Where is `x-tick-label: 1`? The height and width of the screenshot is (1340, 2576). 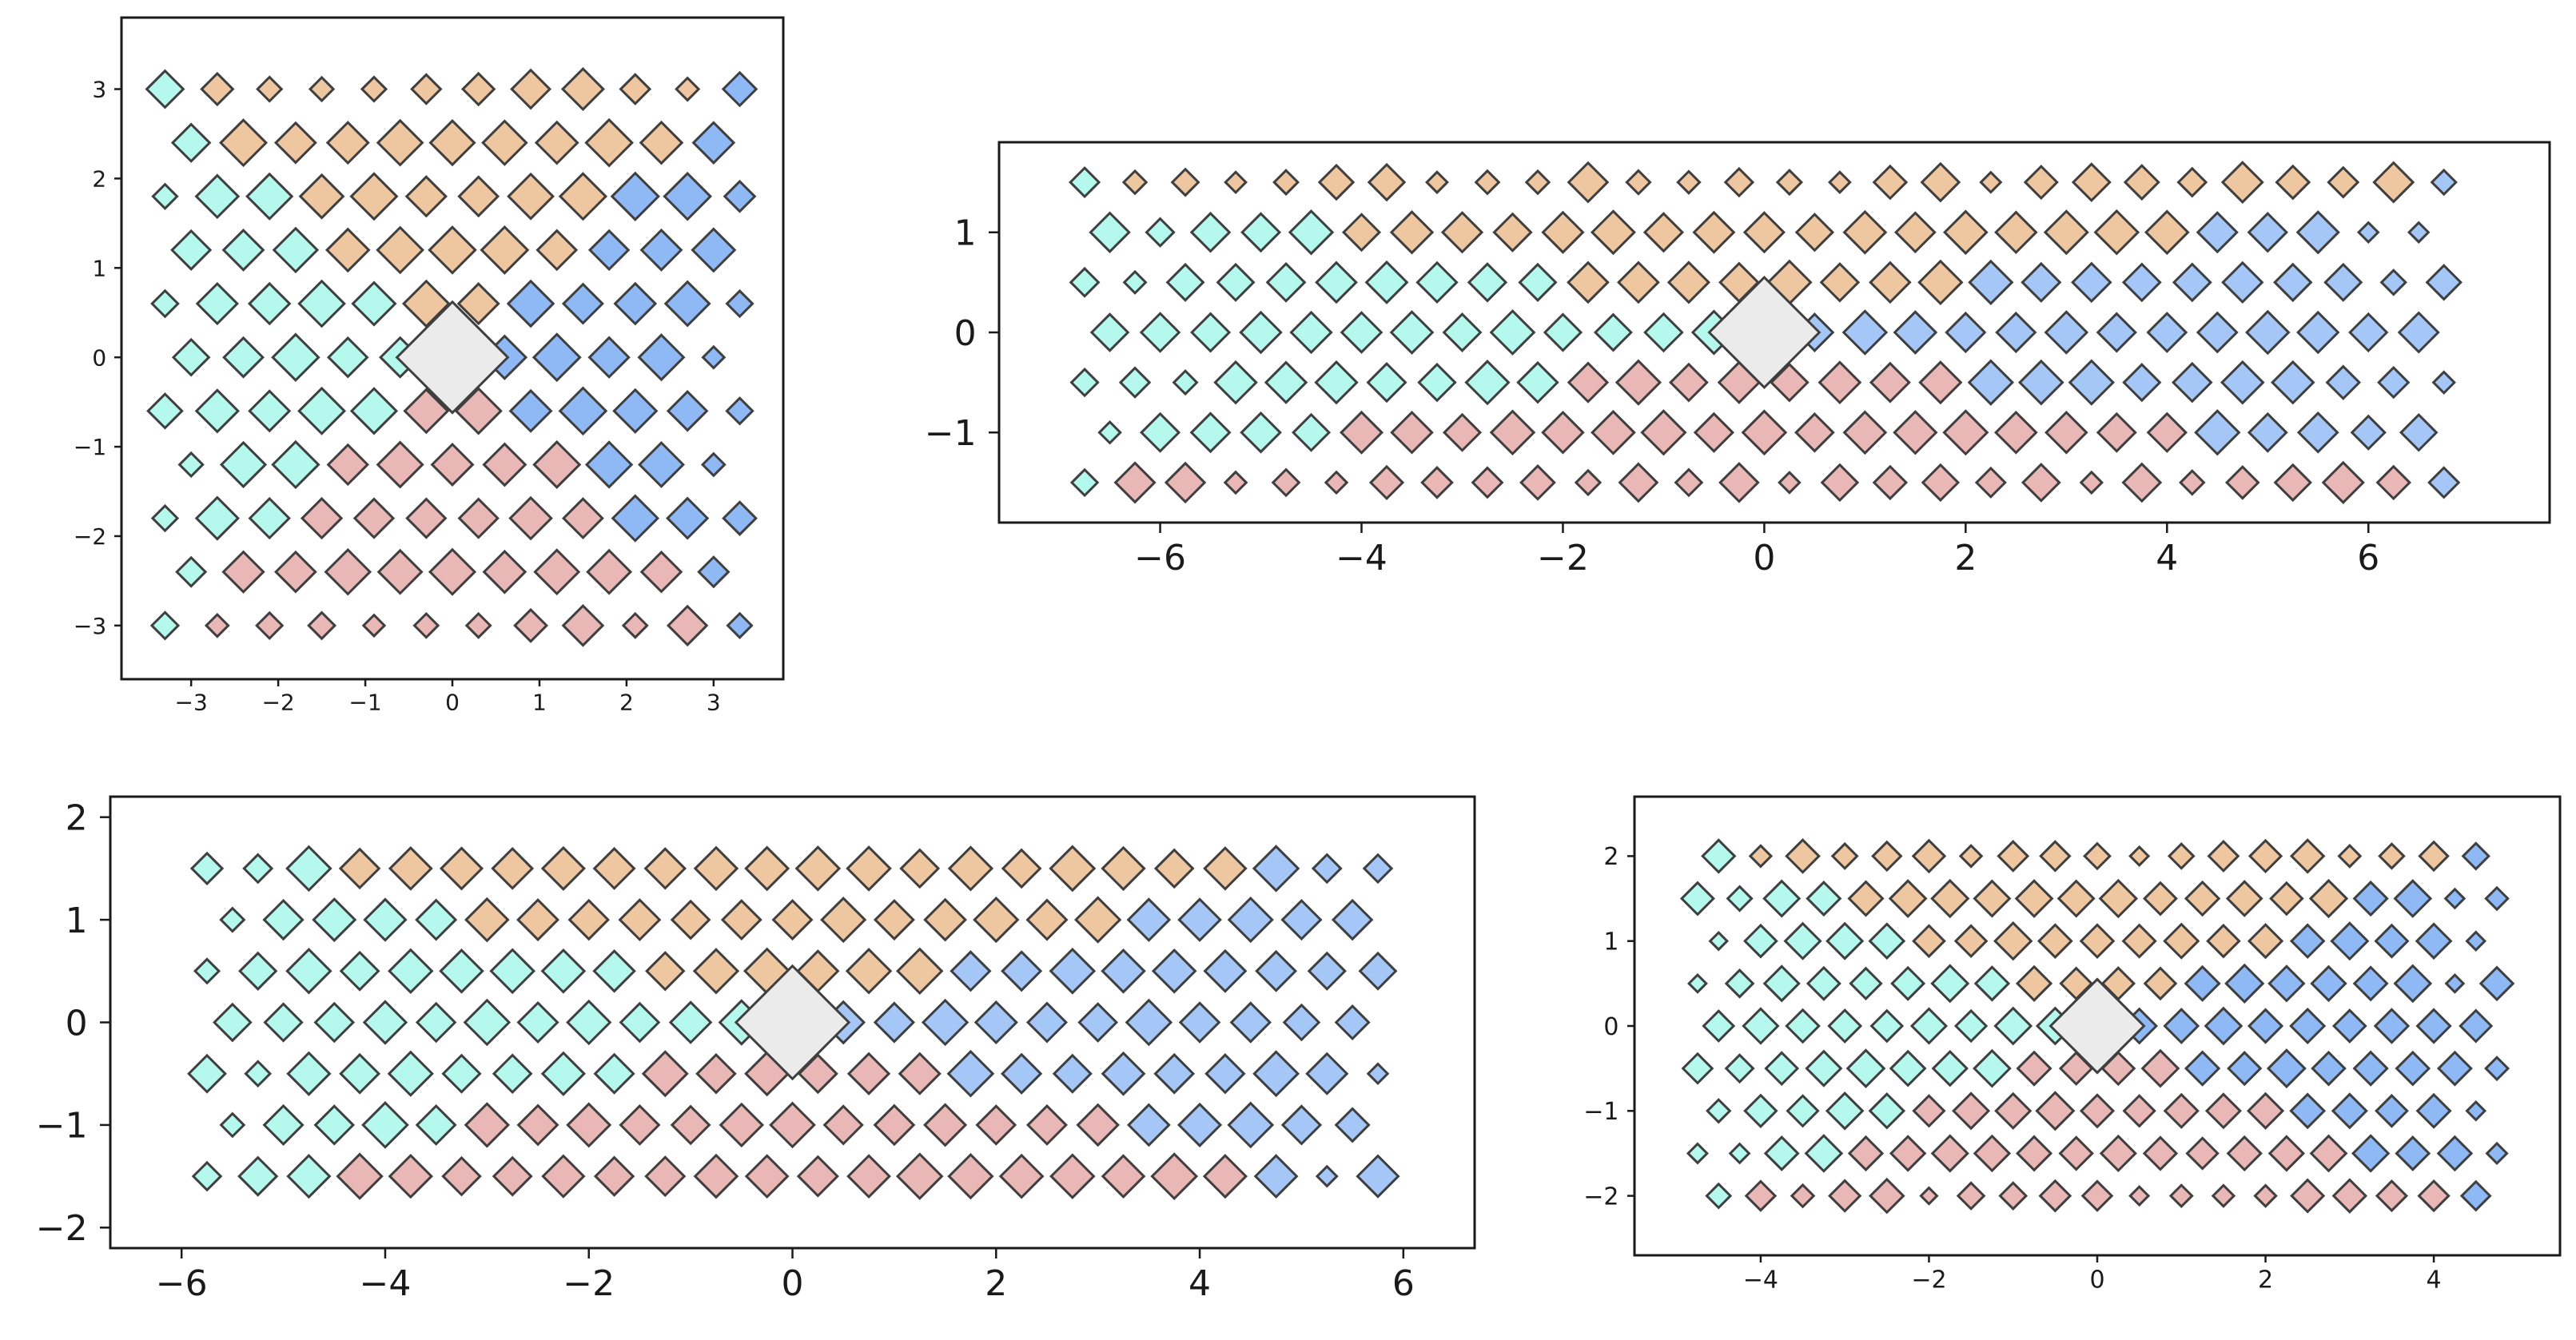
x-tick-label: 1 is located at coordinates (539, 702).